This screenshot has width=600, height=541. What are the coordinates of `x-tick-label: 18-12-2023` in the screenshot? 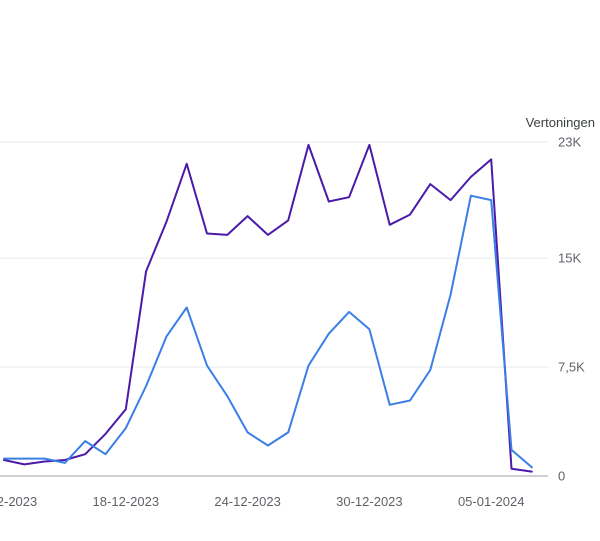 It's located at (126, 501).